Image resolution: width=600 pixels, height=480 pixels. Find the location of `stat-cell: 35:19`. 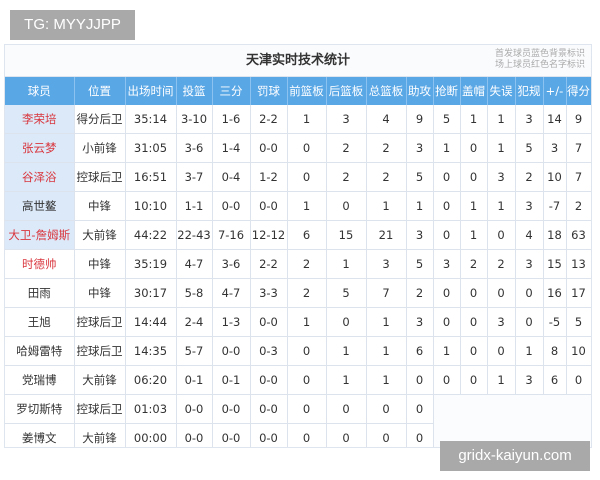

stat-cell: 35:19 is located at coordinates (151, 264).